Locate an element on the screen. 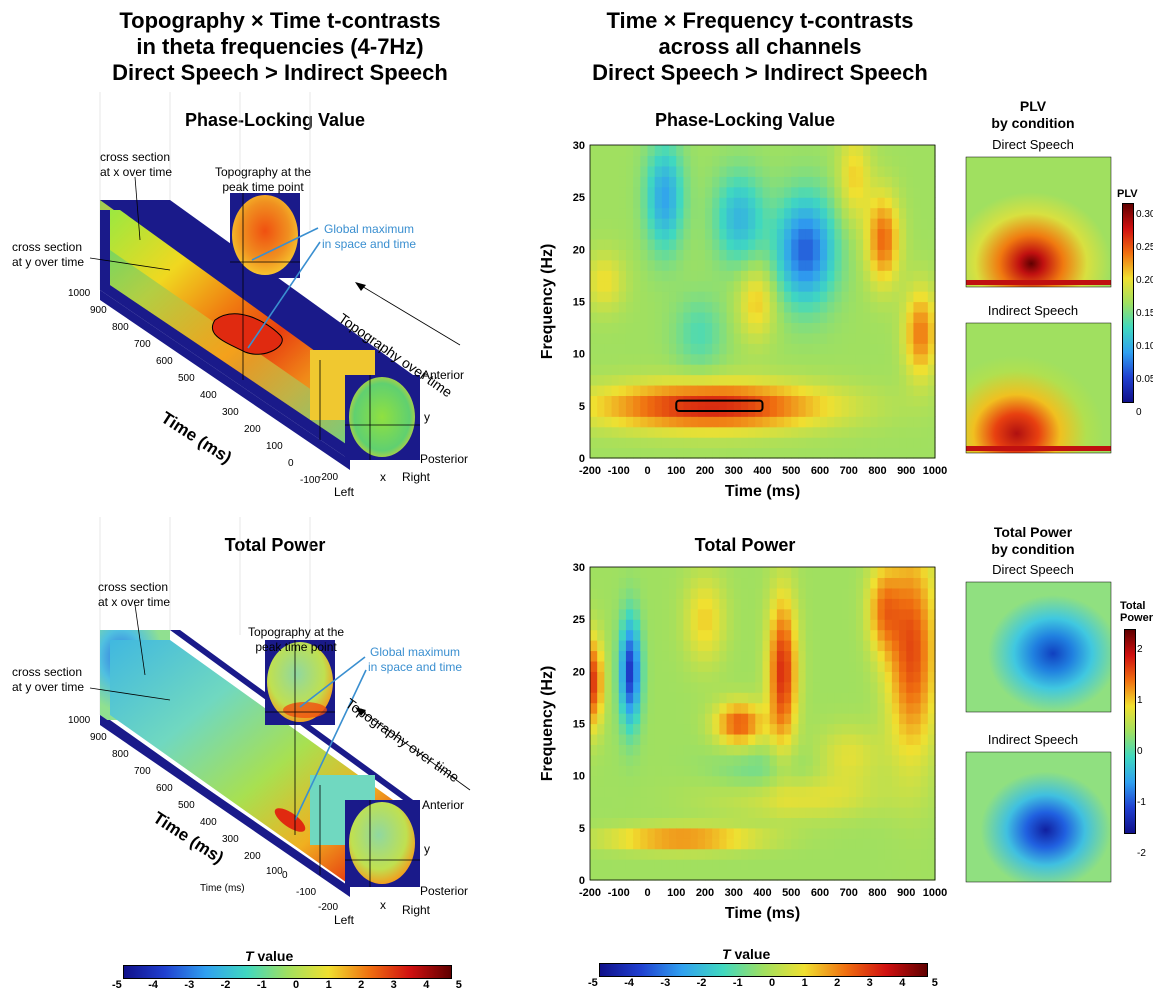 This screenshot has height=994, width=1153. plv-time-tick: 100 is located at coordinates (274, 446).